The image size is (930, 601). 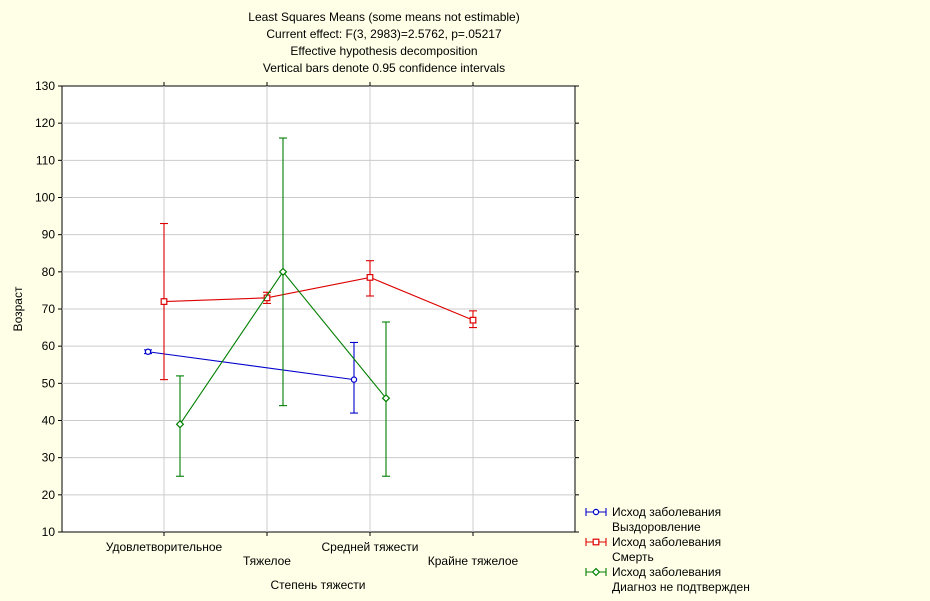 What do you see at coordinates (49, 421) in the screenshot?
I see `y-tick-label: 40` at bounding box center [49, 421].